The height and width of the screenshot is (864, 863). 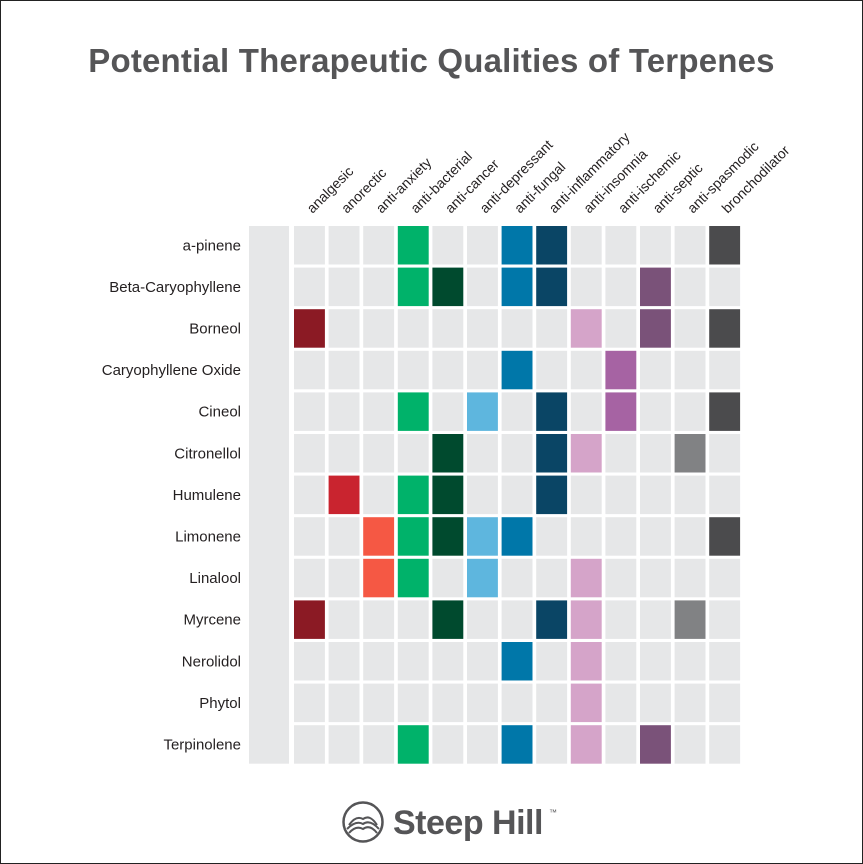 I want to click on row-label: a-pinene, so click(x=212, y=245).